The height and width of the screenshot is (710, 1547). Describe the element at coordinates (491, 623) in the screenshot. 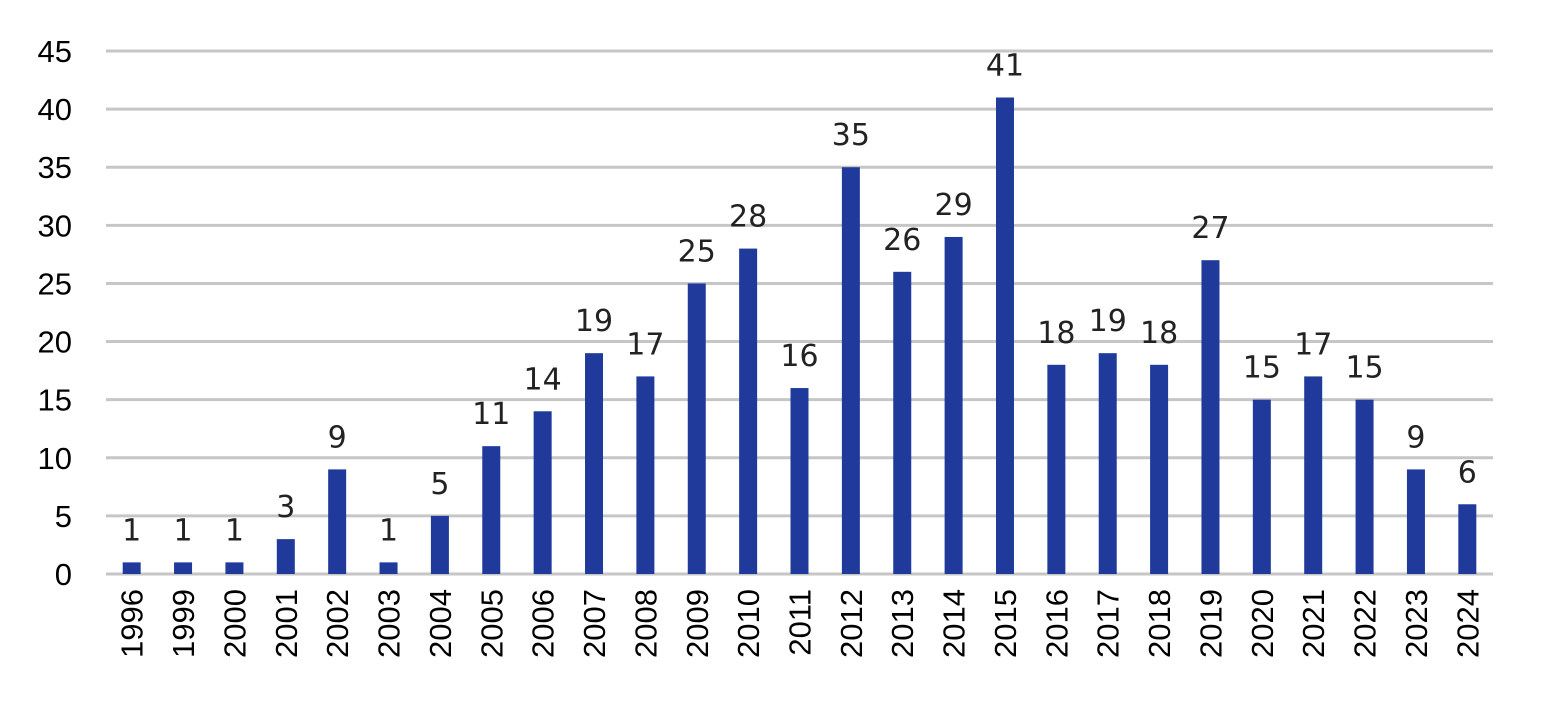

I see `x-tick-label: 2005` at that location.